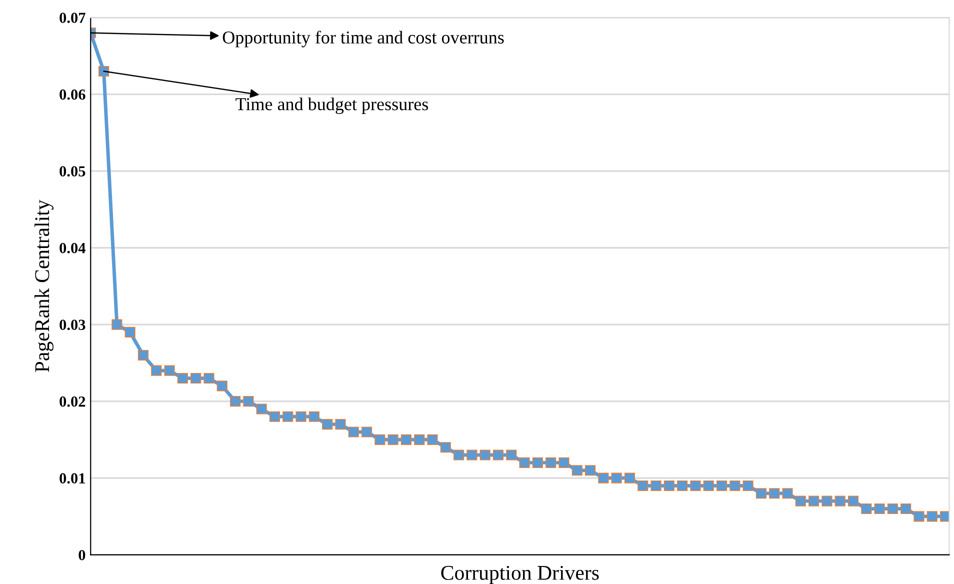 This screenshot has width=954, height=584. What do you see at coordinates (73, 171) in the screenshot?
I see `y-tick-label: 0.05` at bounding box center [73, 171].